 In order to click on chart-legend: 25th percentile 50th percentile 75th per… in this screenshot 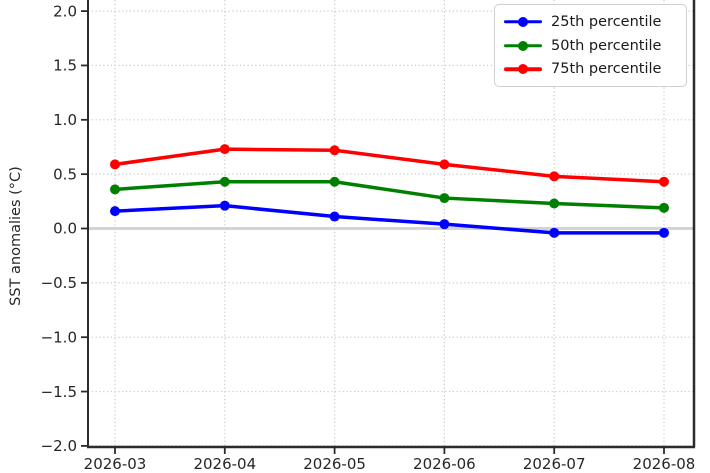, I will do `click(590, 45)`.